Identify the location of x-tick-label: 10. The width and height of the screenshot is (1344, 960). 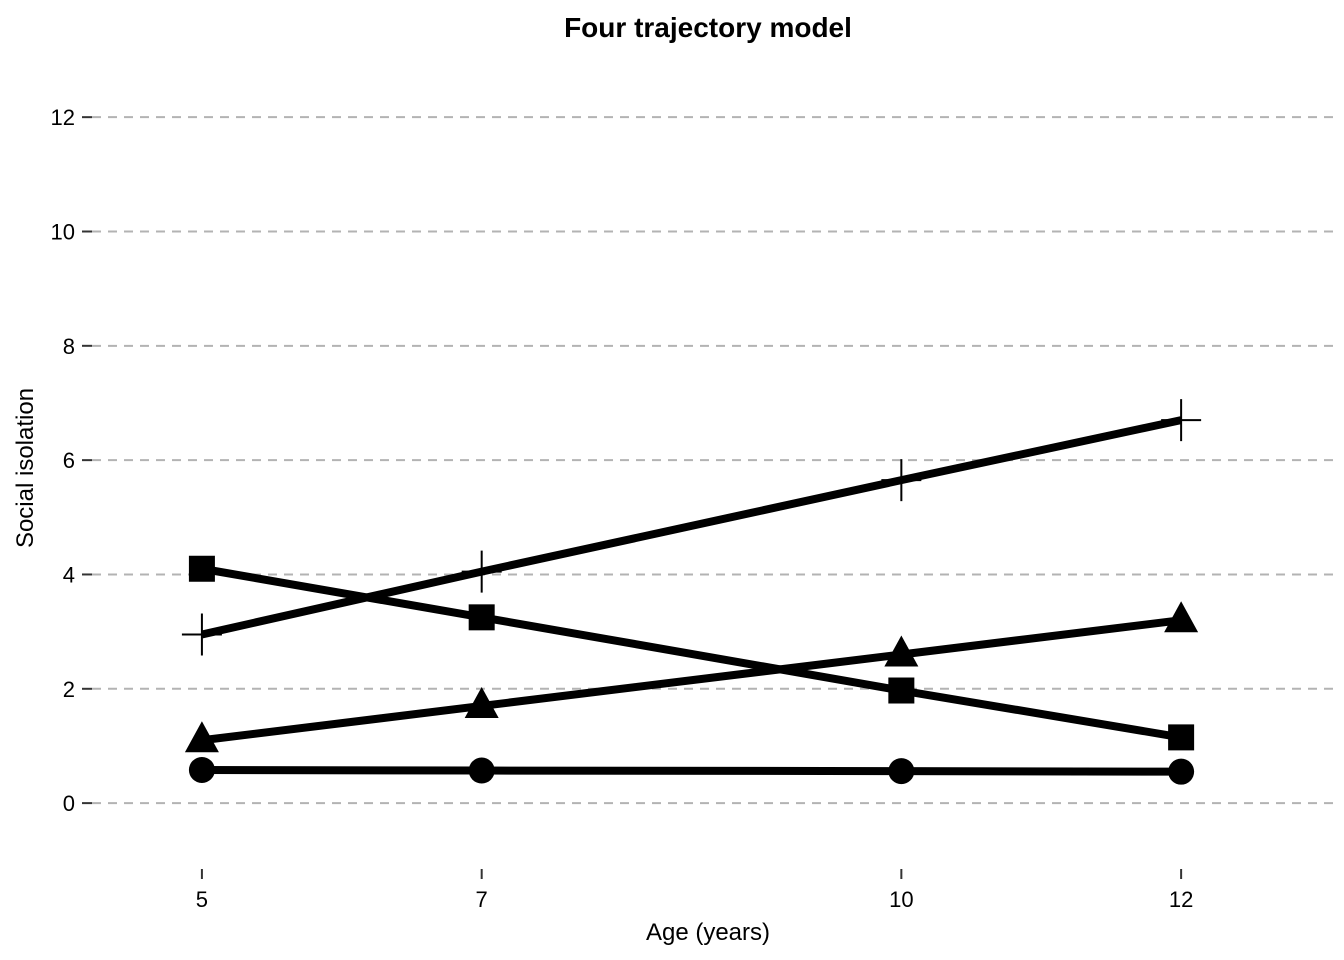
(901, 899).